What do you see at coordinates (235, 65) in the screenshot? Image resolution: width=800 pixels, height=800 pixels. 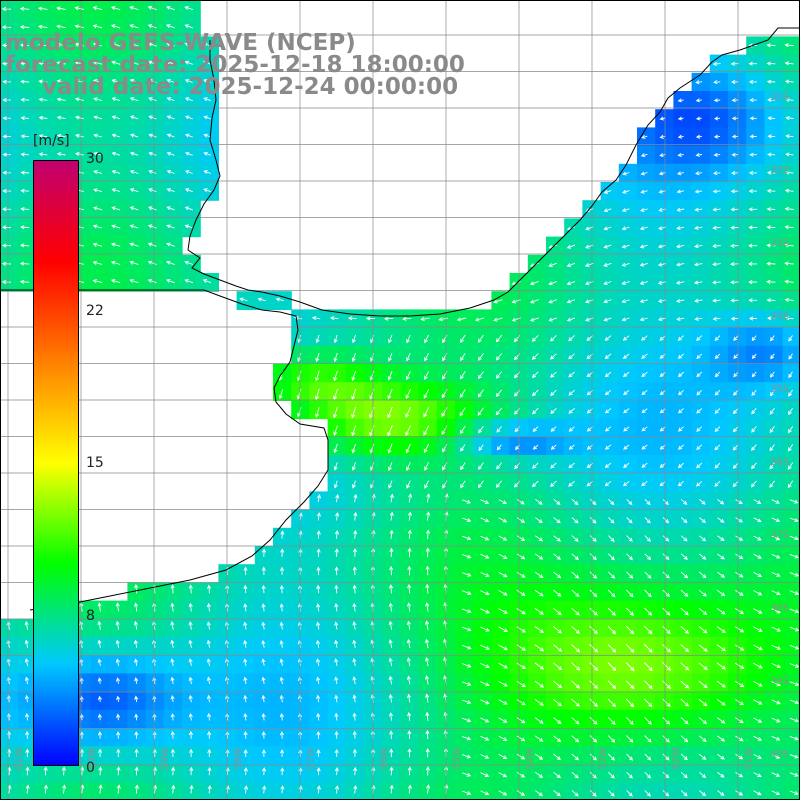 I see `title-forecast-date: forecast date: 2025-12-18 18:00:00` at bounding box center [235, 65].